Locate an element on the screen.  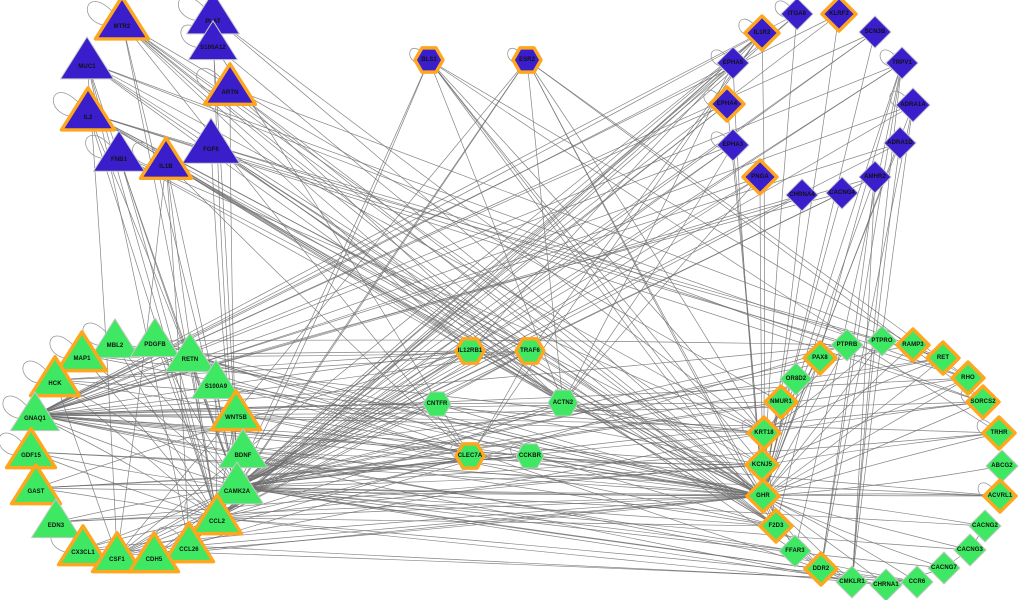
graph-node-hck is located at coordinates (55, 380).